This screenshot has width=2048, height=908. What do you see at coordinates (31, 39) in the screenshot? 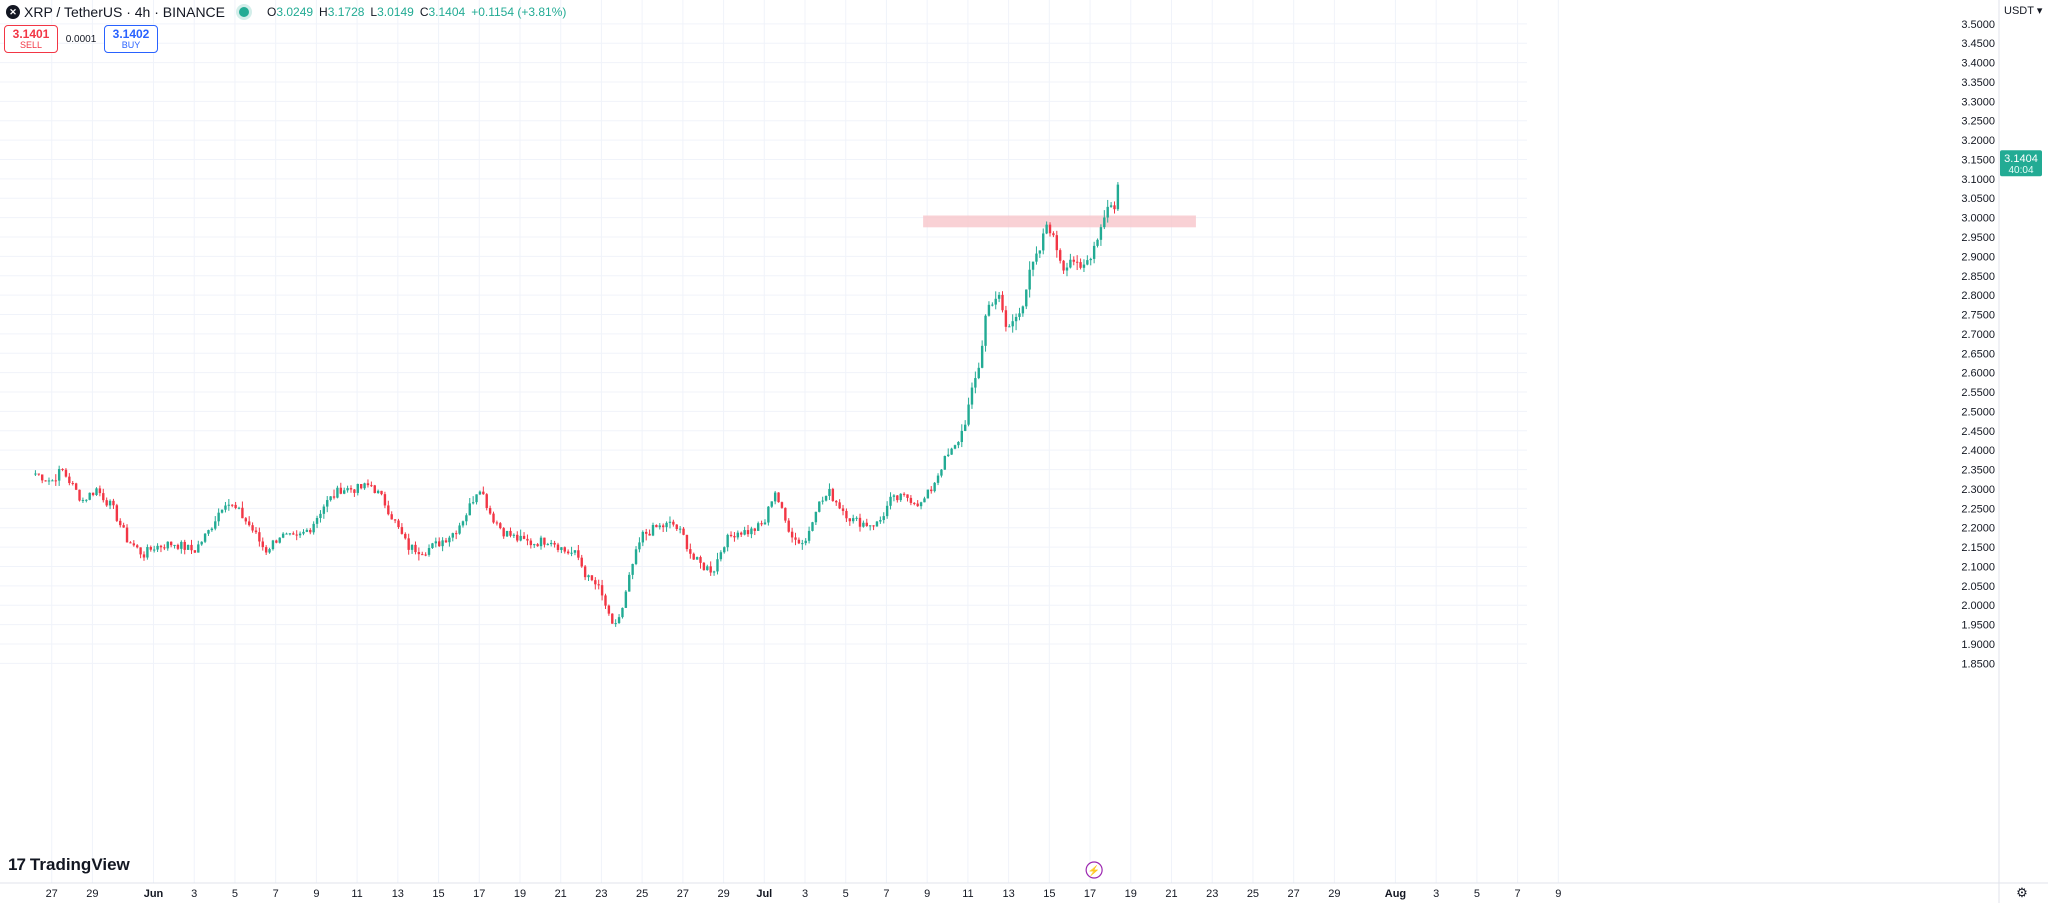
I see `sell-button: 3.1401 SELL` at bounding box center [31, 39].